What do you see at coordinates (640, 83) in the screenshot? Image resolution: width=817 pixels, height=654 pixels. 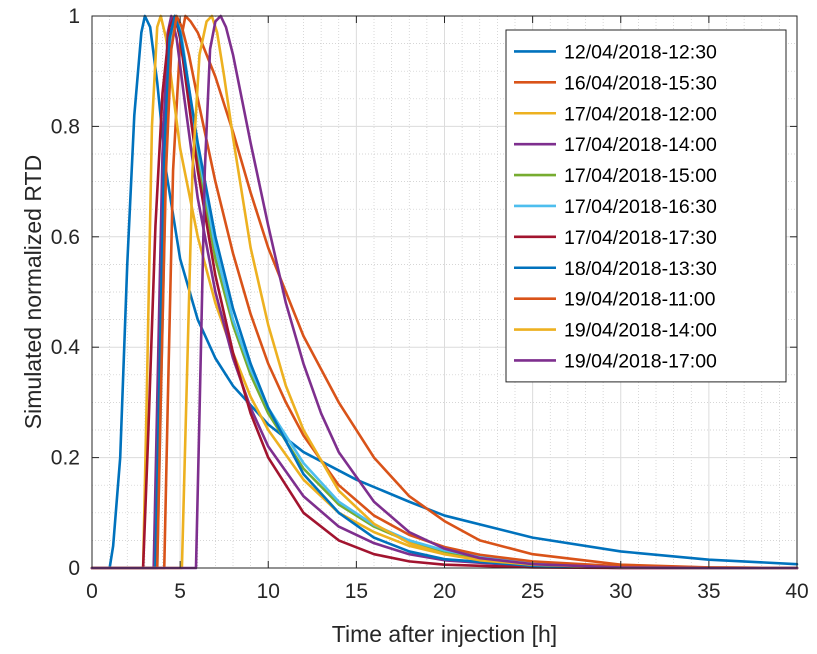 I see `legend-entry-label: 16/04/2018-15:30` at bounding box center [640, 83].